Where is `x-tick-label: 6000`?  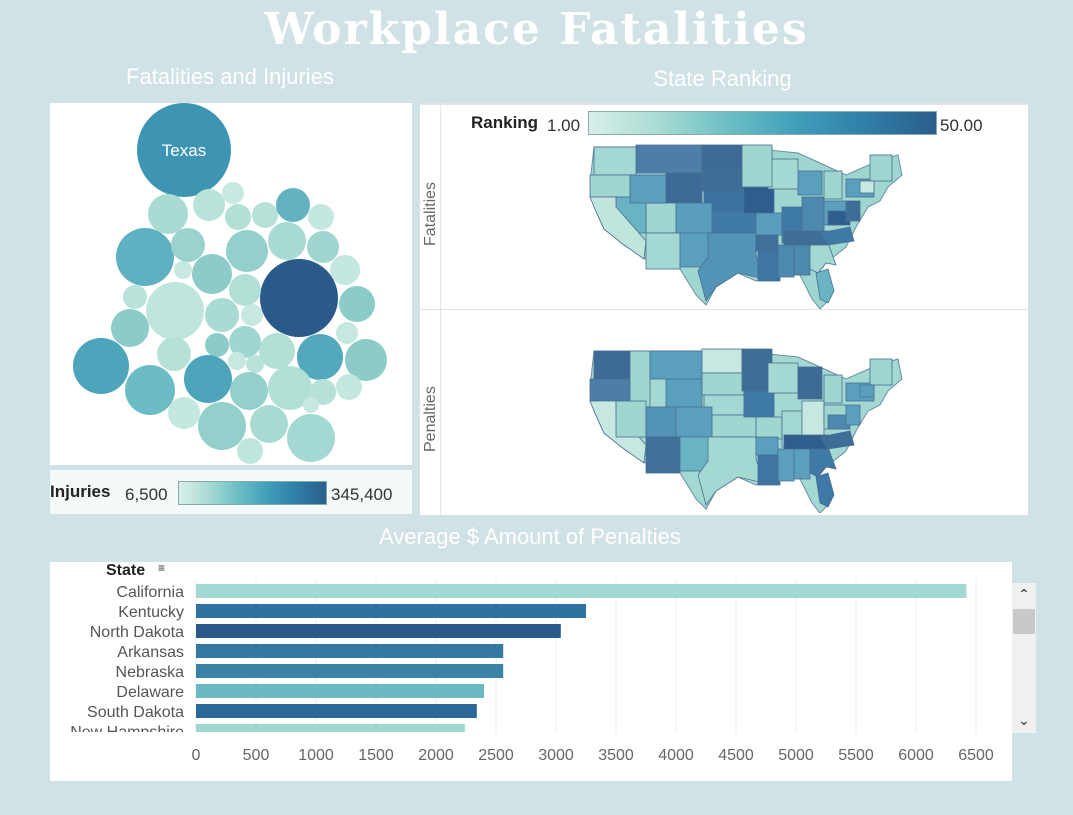 x-tick-label: 6000 is located at coordinates (916, 755).